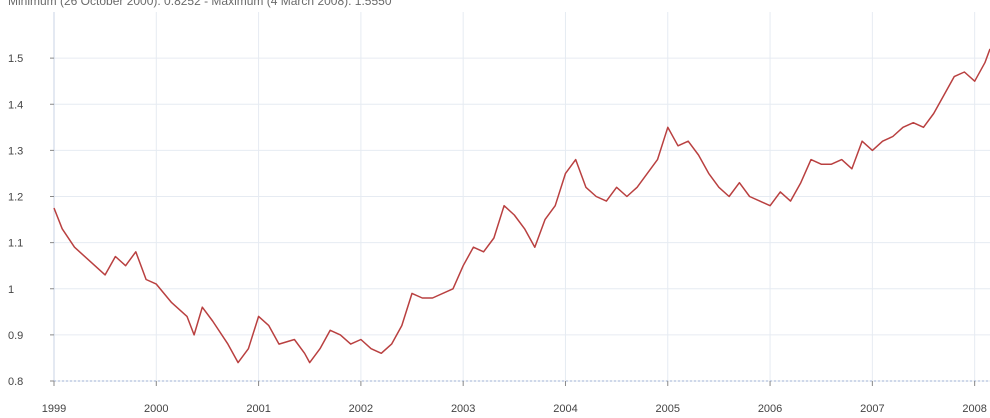 This screenshot has width=990, height=418. Describe the element at coordinates (668, 409) in the screenshot. I see `x-tick-label: 2005` at that location.